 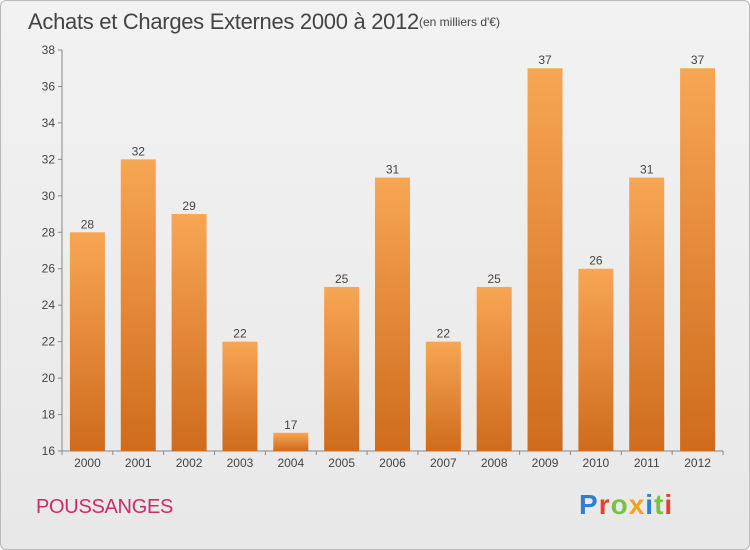 I want to click on y-tick-label: 30, so click(x=49, y=196).